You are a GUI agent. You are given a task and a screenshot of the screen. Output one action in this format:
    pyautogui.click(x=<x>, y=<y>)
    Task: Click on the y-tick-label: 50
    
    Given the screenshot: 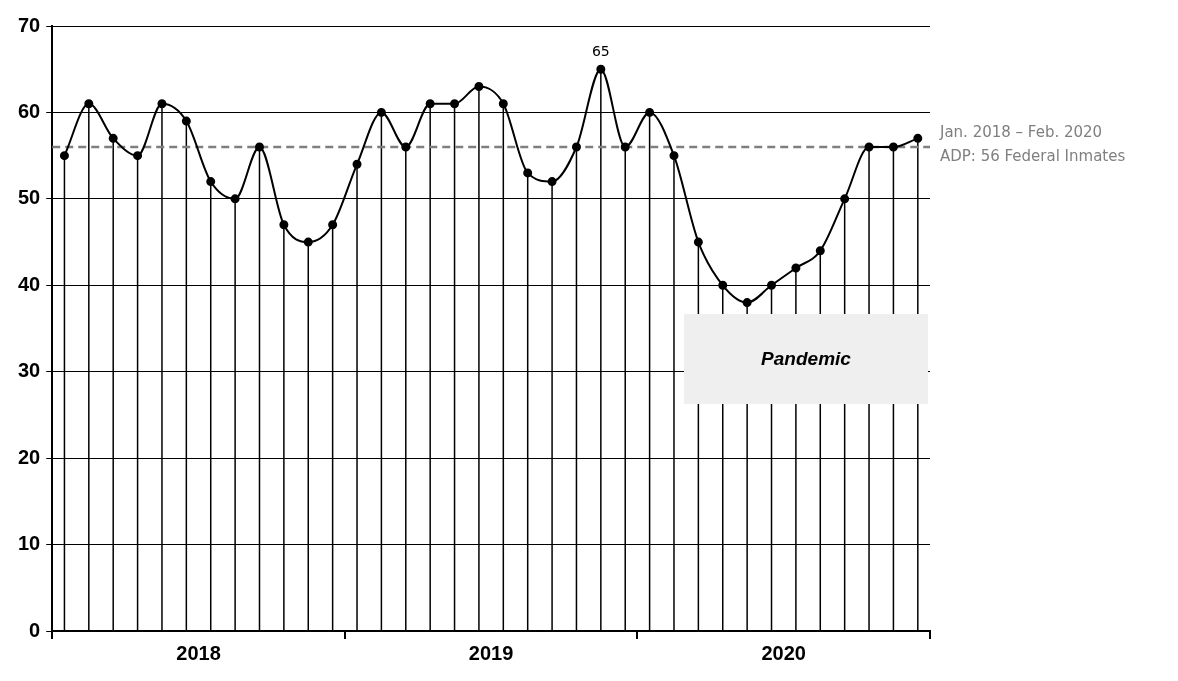 What is the action you would take?
    pyautogui.click(x=29, y=197)
    